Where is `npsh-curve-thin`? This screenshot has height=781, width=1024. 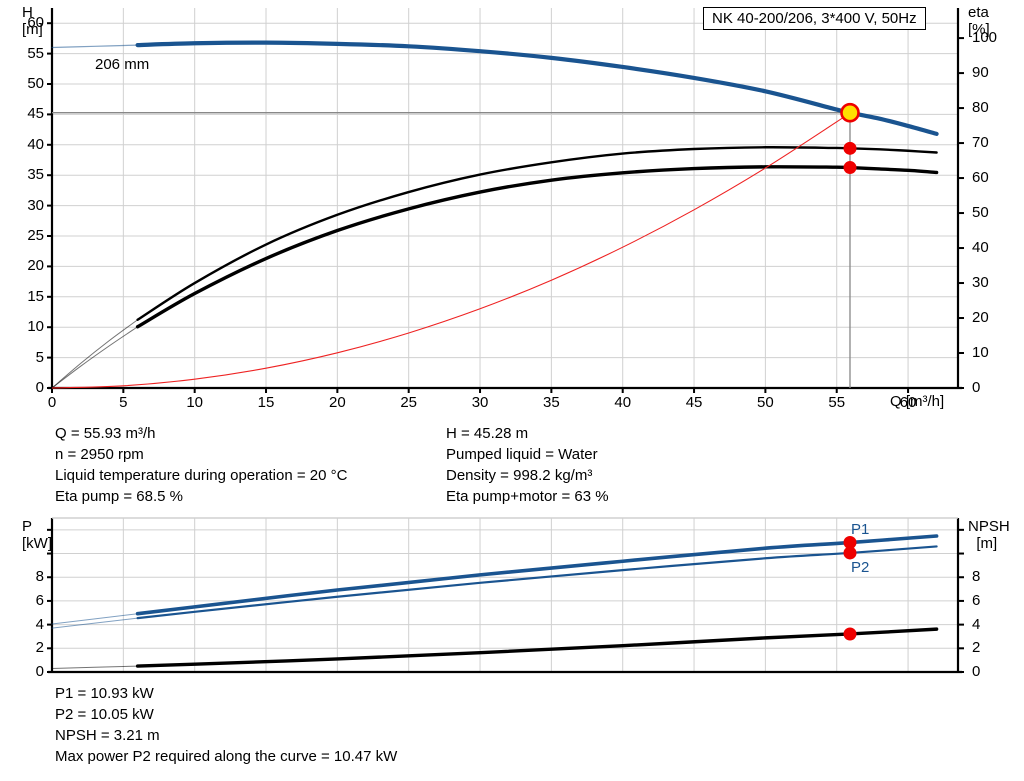
npsh-curve-thin is located at coordinates (98, 667).